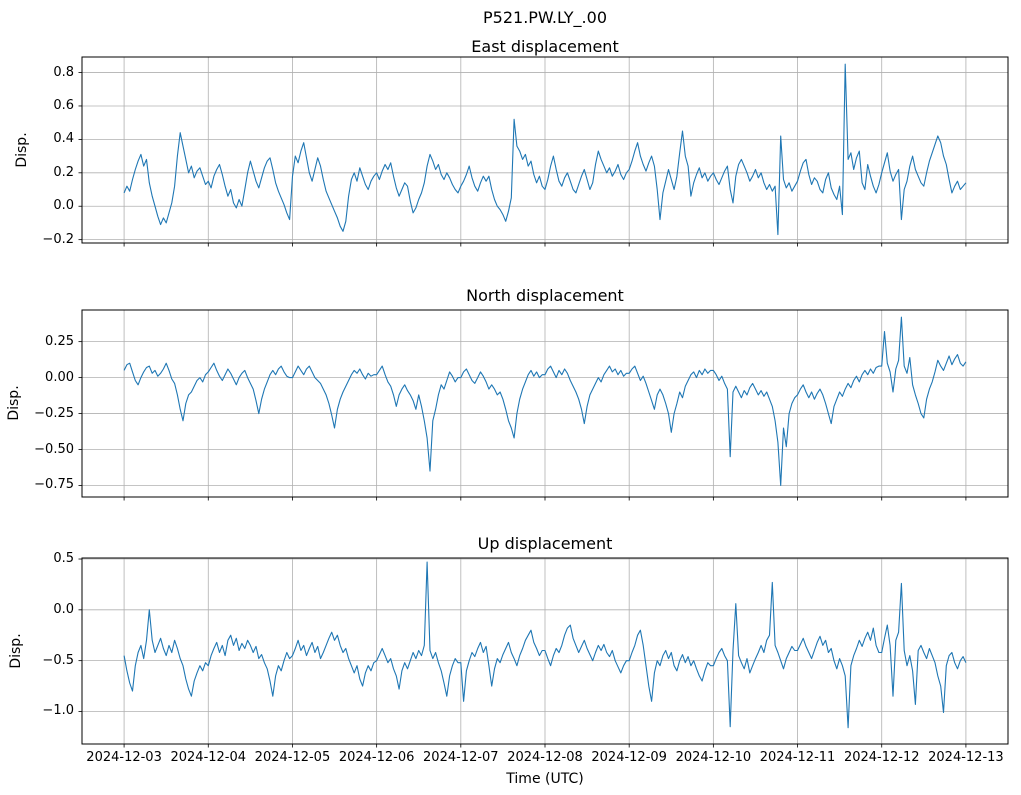 This screenshot has height=795, width=1021. What do you see at coordinates (63, 72) in the screenshot?
I see `east-y-tick-label: 0.8` at bounding box center [63, 72].